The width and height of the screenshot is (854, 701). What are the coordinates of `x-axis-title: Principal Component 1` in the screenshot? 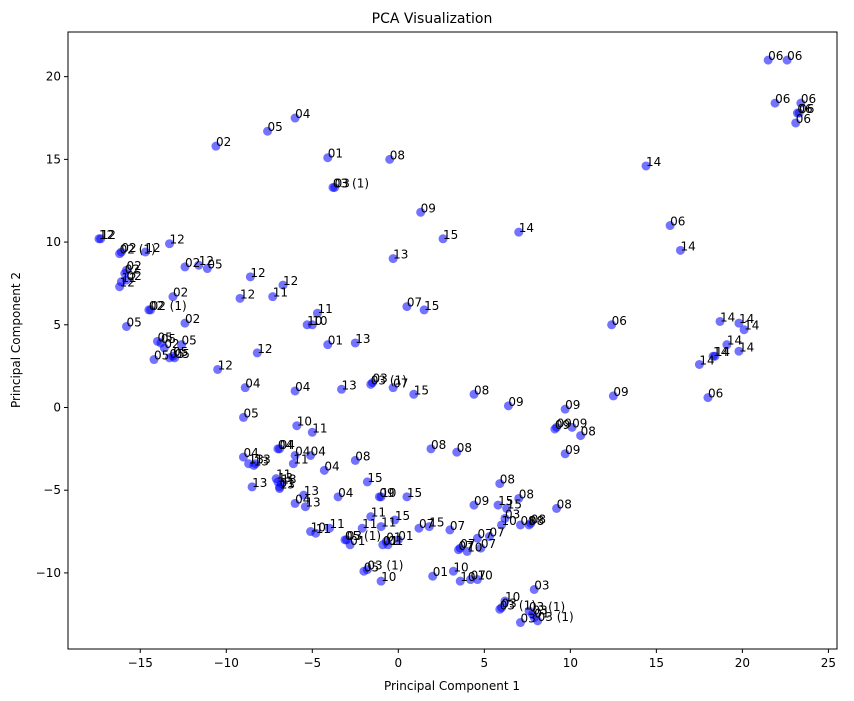 It's located at (452, 686).